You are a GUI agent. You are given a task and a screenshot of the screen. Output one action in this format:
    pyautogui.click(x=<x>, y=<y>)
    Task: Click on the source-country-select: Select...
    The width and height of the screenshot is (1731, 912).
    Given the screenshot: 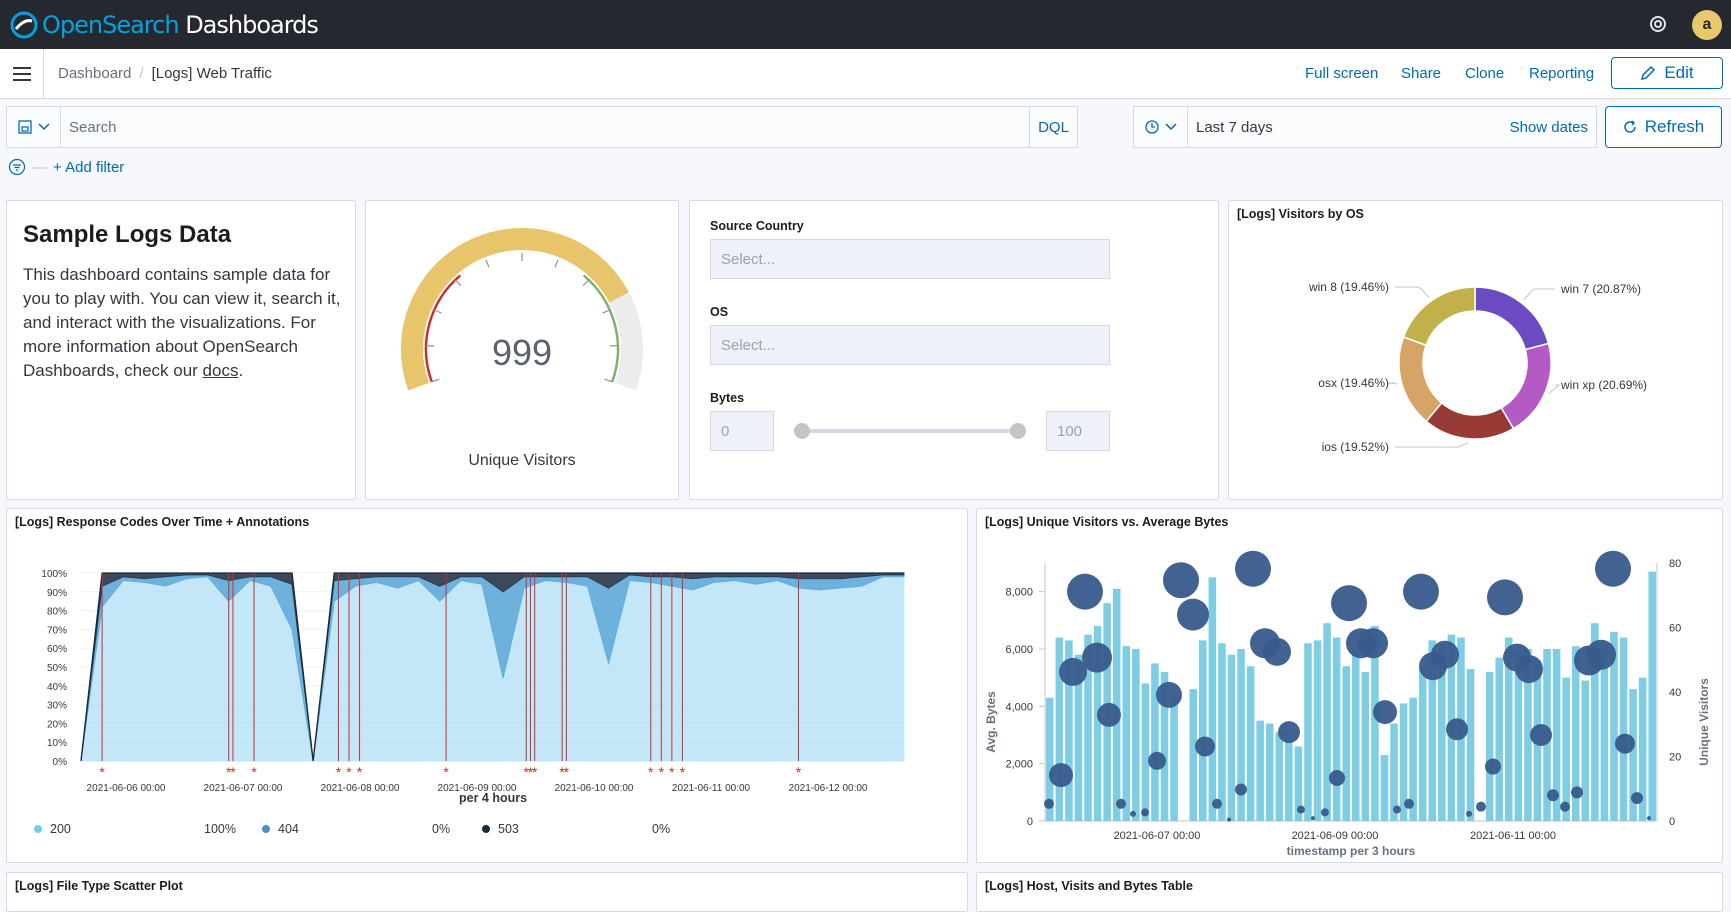 What is the action you would take?
    pyautogui.click(x=910, y=259)
    